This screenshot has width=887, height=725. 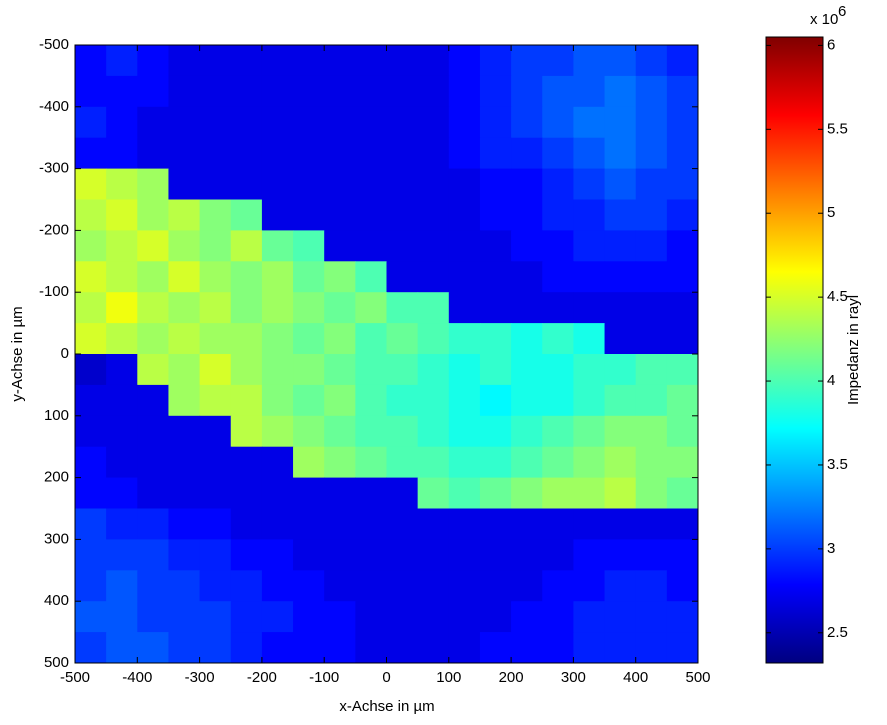 I want to click on y-tick-label: -300, so click(x=54, y=168).